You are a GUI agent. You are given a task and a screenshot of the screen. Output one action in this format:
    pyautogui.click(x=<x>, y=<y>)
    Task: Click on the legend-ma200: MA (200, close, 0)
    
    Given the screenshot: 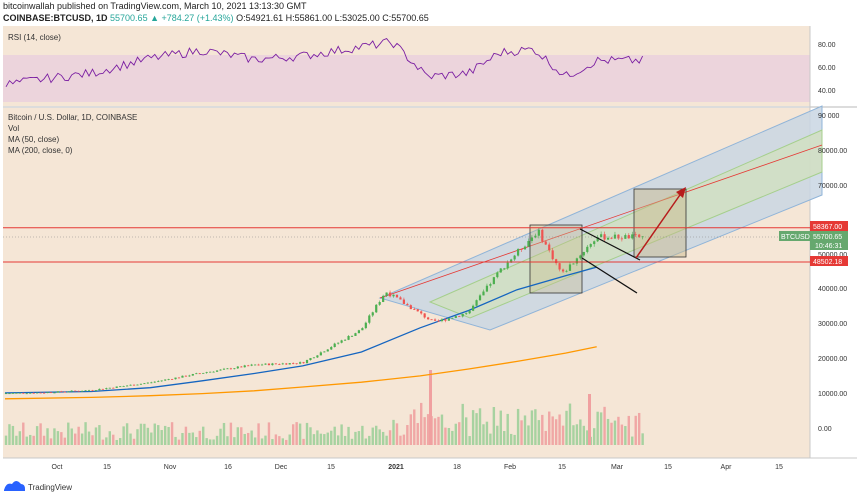 What is the action you would take?
    pyautogui.click(x=40, y=150)
    